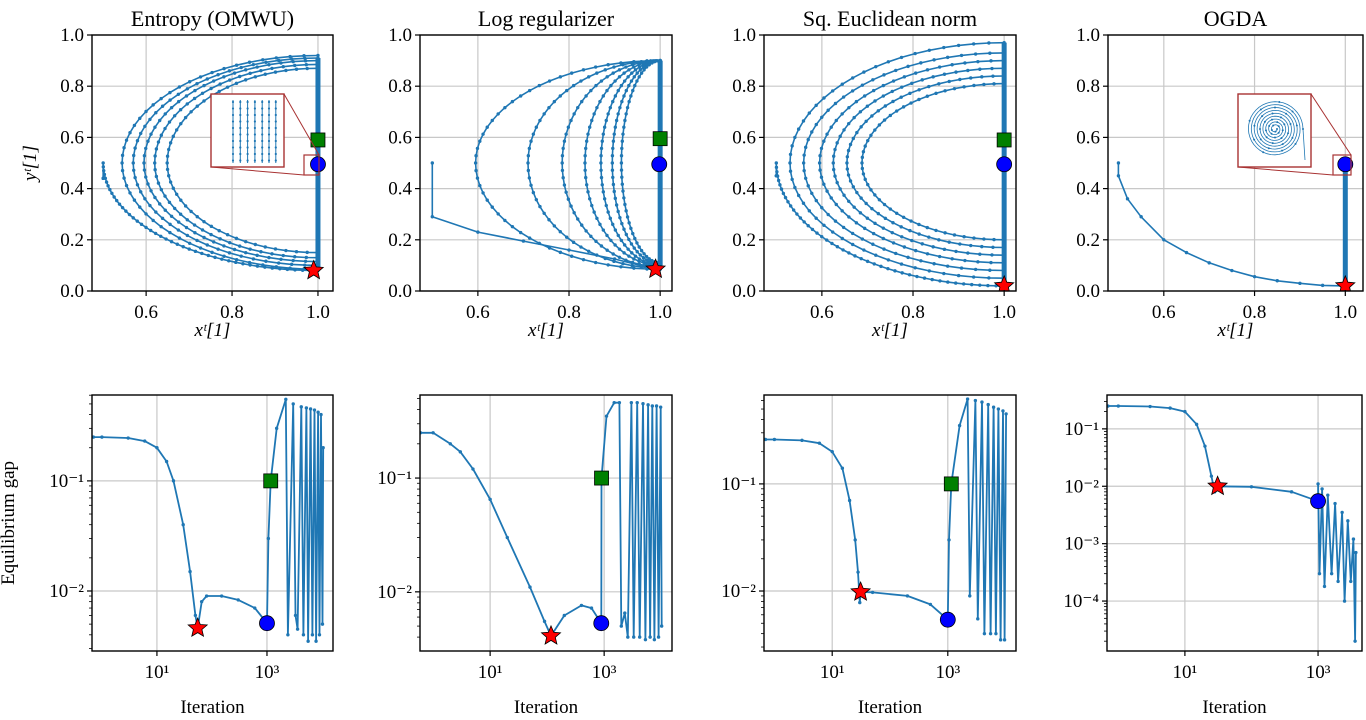 This screenshot has width=1366, height=720. Describe the element at coordinates (209, 520) in the screenshot. I see `gap-series` at that location.